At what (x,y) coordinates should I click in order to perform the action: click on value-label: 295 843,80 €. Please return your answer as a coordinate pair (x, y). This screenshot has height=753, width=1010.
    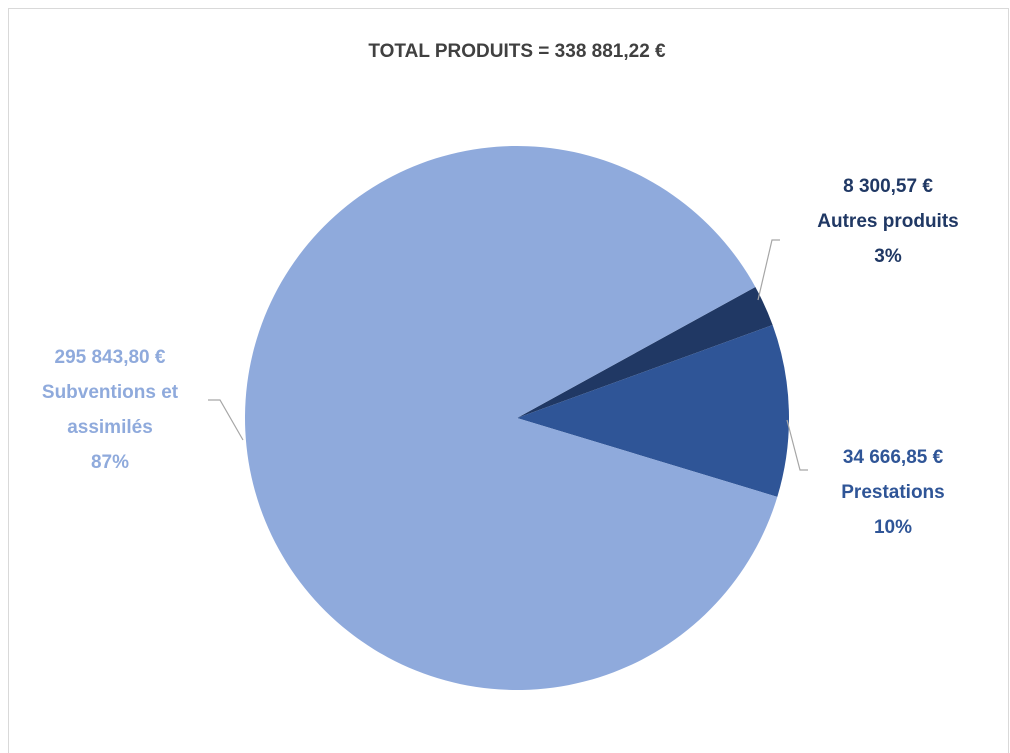
    Looking at the image, I should click on (110, 357).